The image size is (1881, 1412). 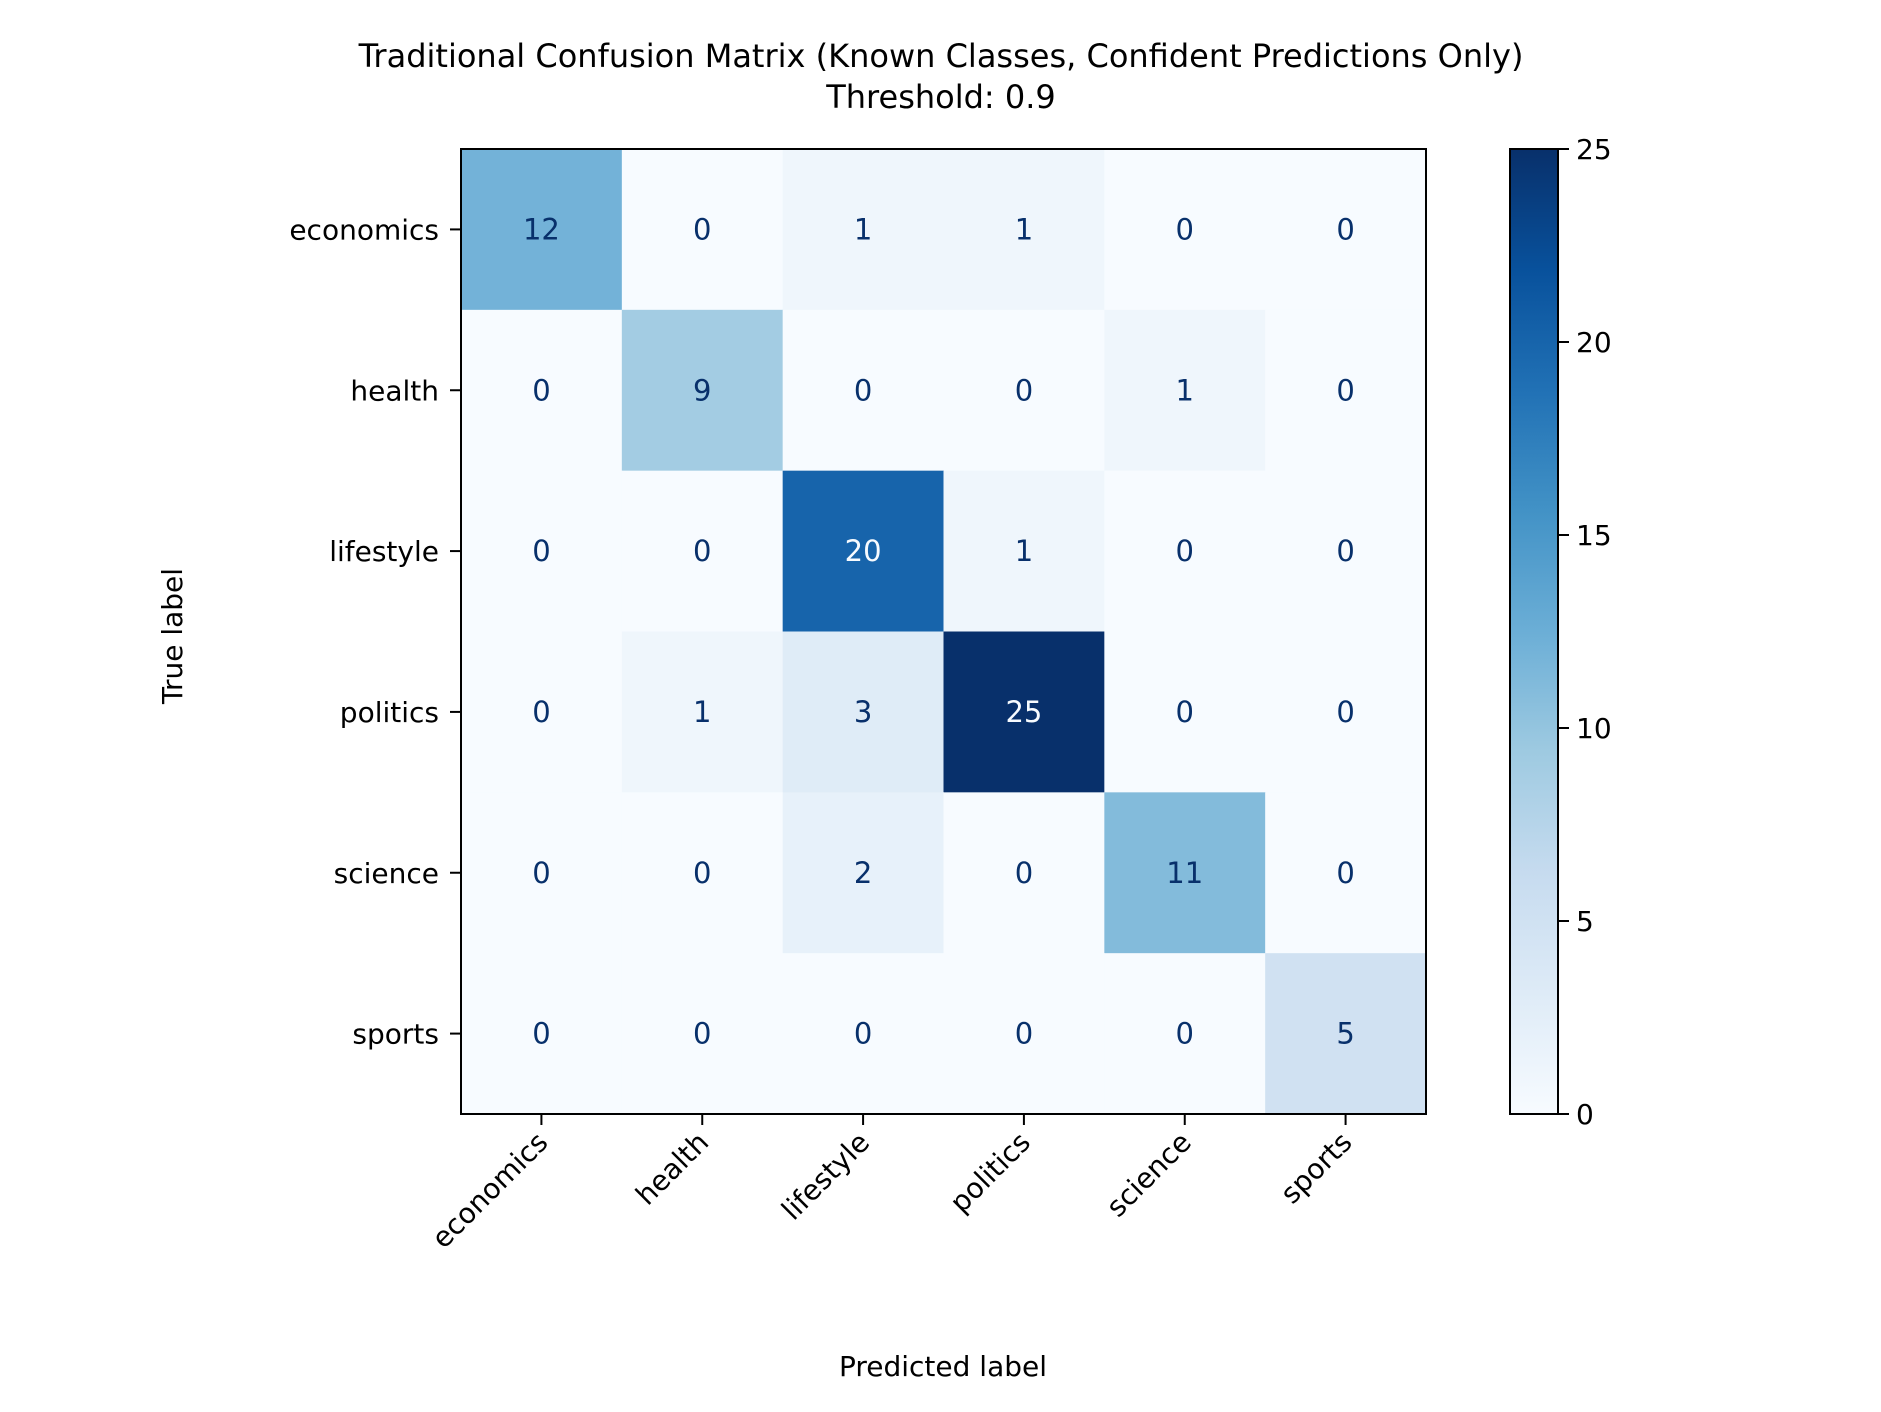 What do you see at coordinates (394, 390) in the screenshot?
I see `y-tick-label: health` at bounding box center [394, 390].